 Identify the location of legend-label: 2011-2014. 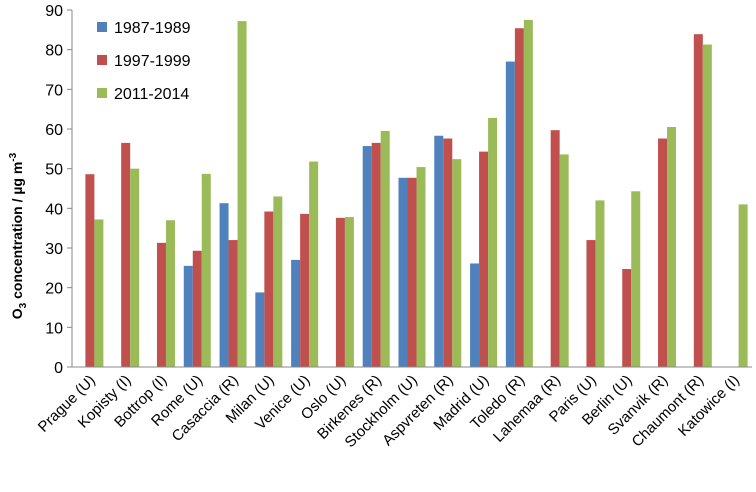
(151, 94).